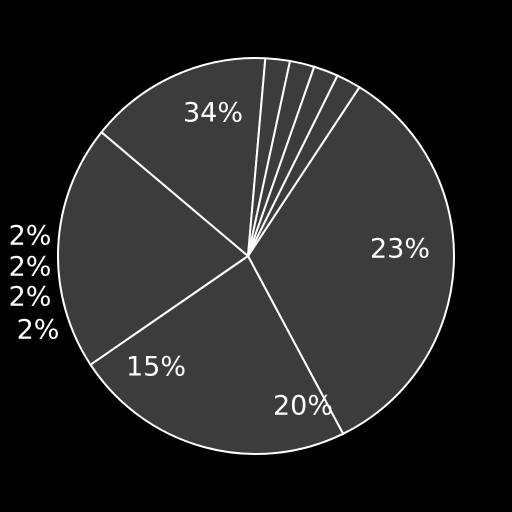 This screenshot has height=512, width=512. What do you see at coordinates (303, 406) in the screenshot?
I see `slice-value-label: 20%` at bounding box center [303, 406].